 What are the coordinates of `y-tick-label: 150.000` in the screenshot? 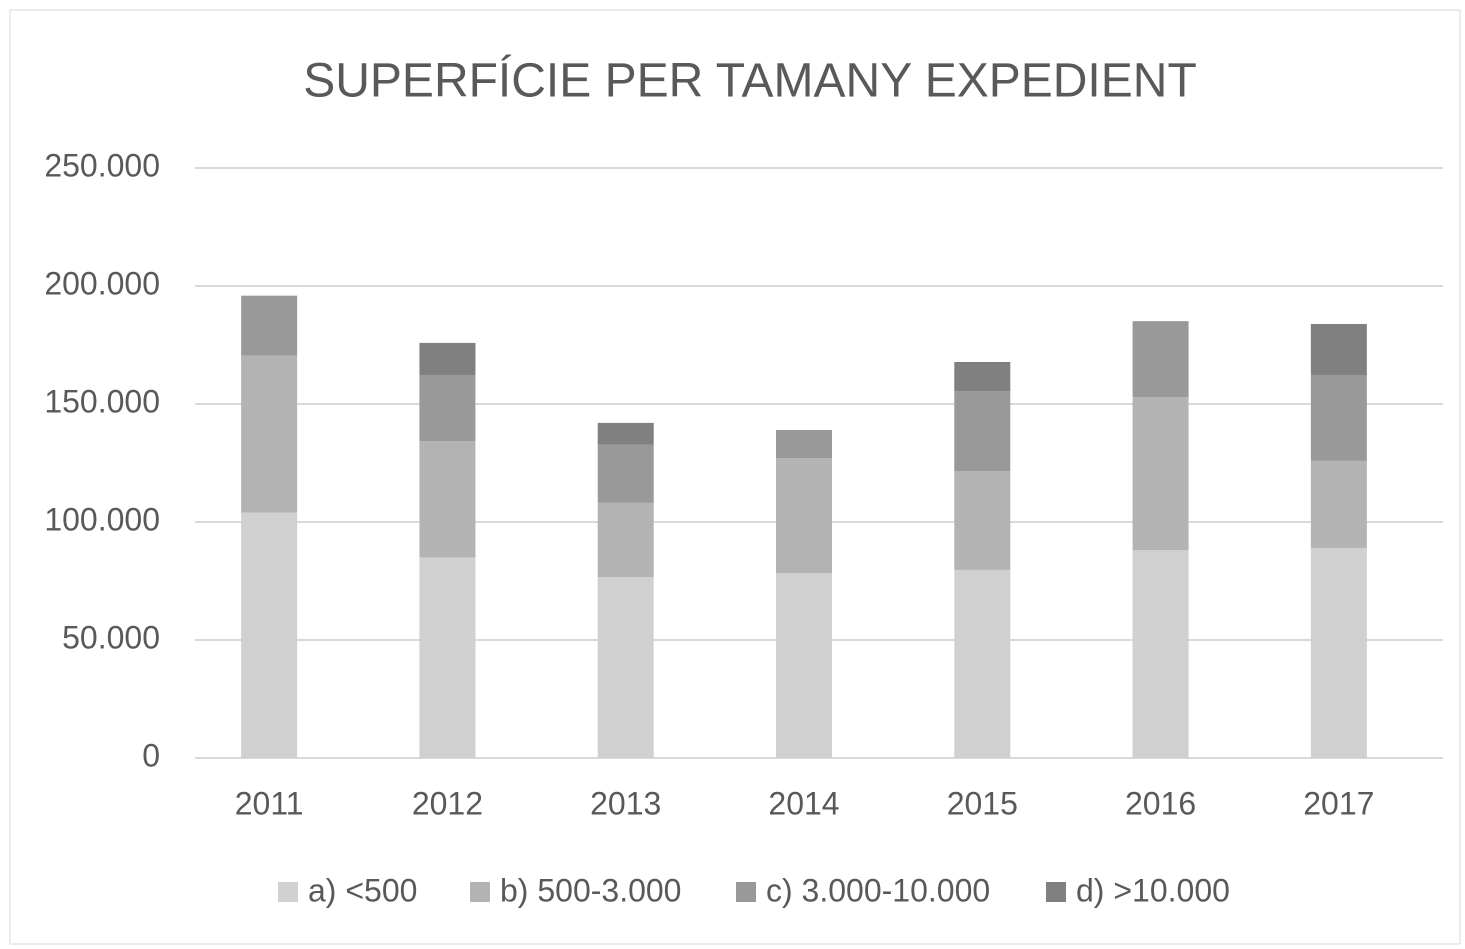 It's located at (102, 401).